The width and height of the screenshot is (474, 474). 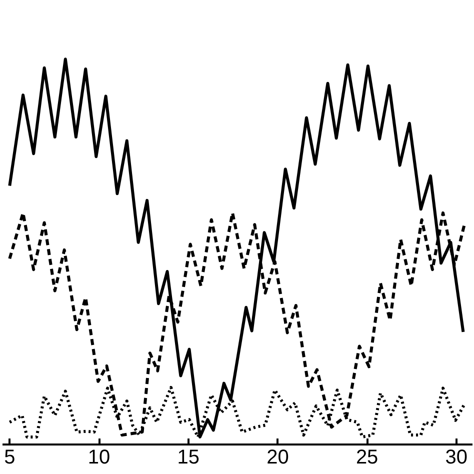 What do you see at coordinates (456, 457) in the screenshot?
I see `x-tick-label: 30` at bounding box center [456, 457].